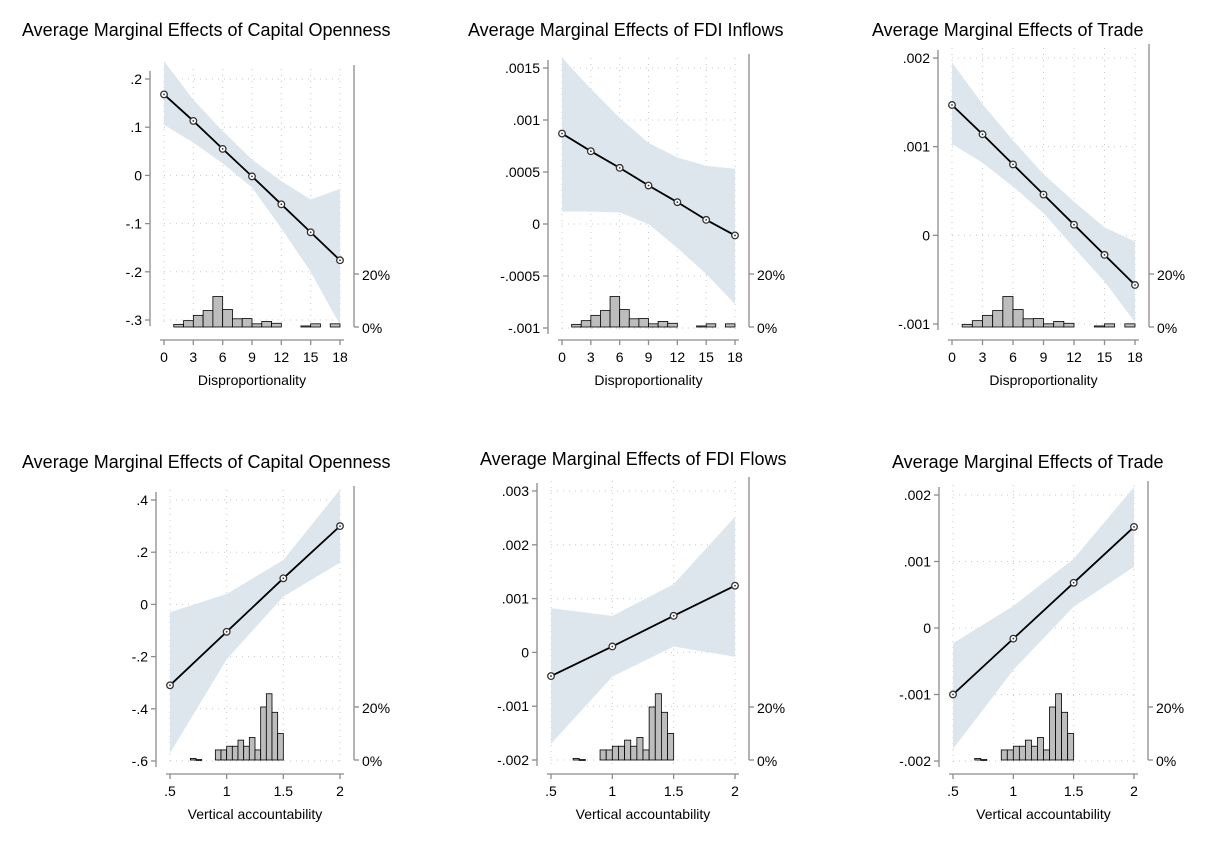  Describe the element at coordinates (771, 275) in the screenshot. I see `secondary-tick-label: 20%` at that location.